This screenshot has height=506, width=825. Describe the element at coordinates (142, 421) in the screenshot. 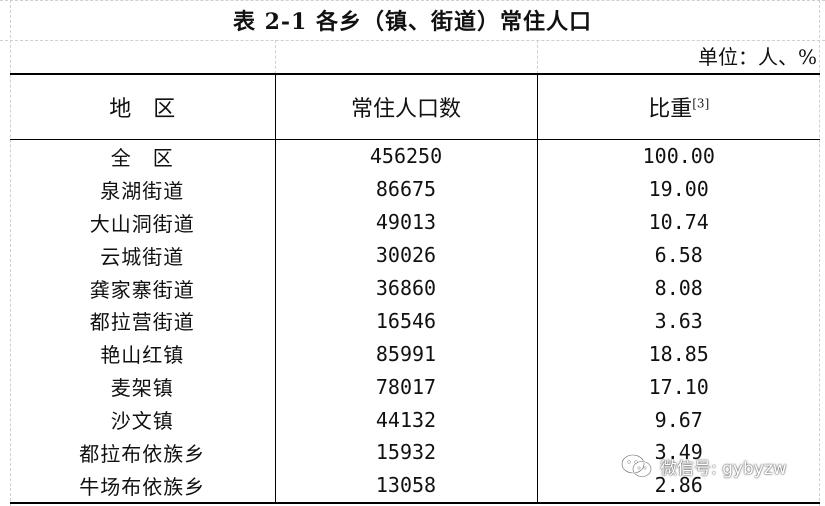

I see `region-cell: 沙文镇` at that location.